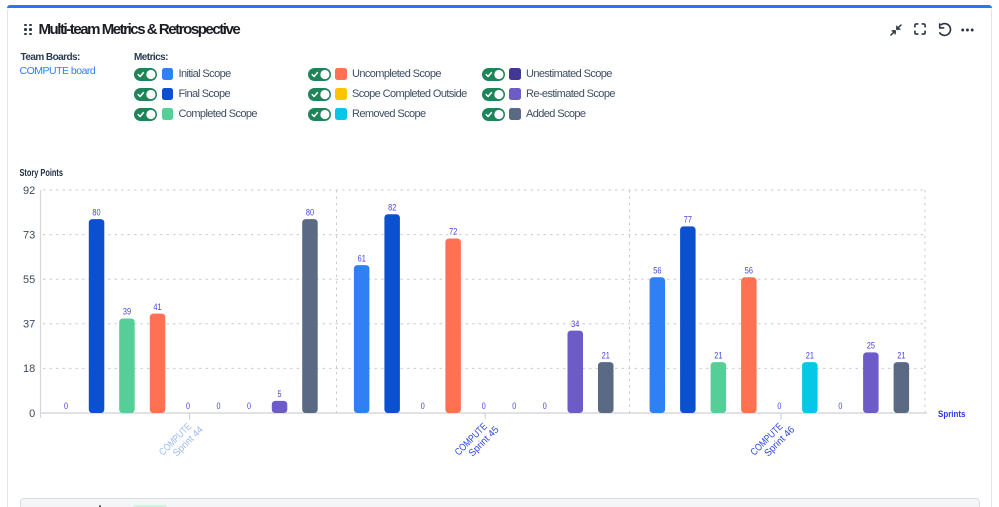 The image size is (999, 507). What do you see at coordinates (29, 235) in the screenshot?
I see `svg-text: 73` at bounding box center [29, 235].